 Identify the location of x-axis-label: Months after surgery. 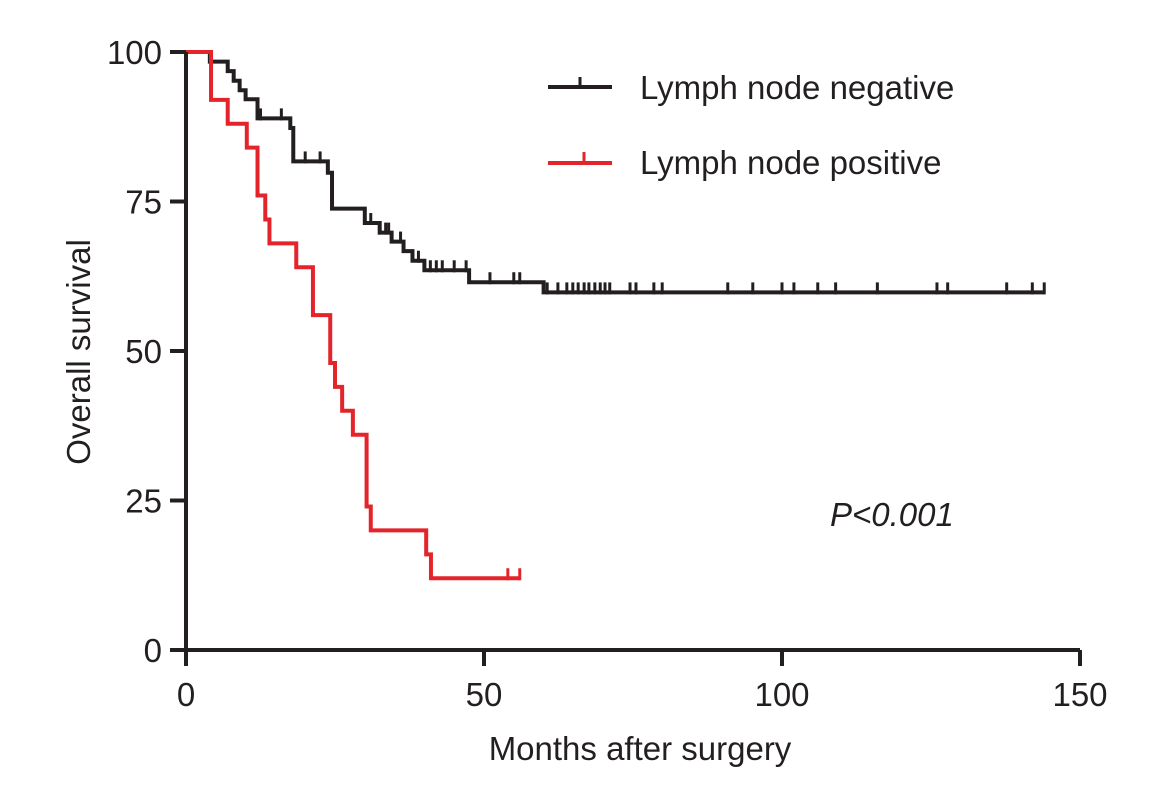
(640, 748).